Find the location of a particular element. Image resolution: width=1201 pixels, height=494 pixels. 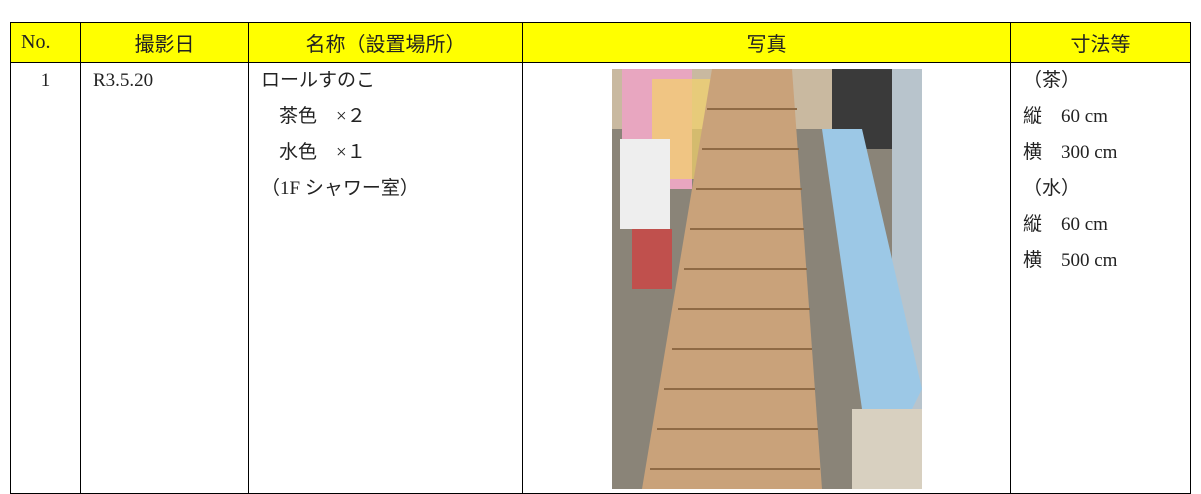

name-line: （1F シャワー室） is located at coordinates (340, 188).